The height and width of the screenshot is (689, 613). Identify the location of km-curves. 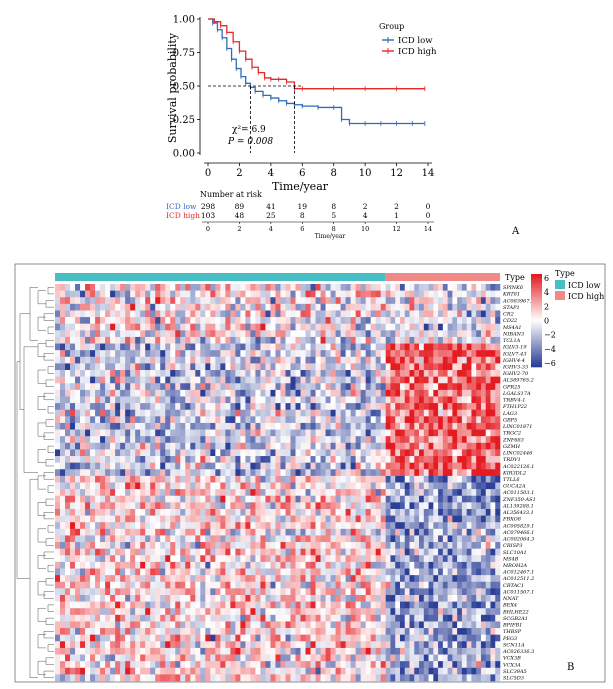
(317, 72).